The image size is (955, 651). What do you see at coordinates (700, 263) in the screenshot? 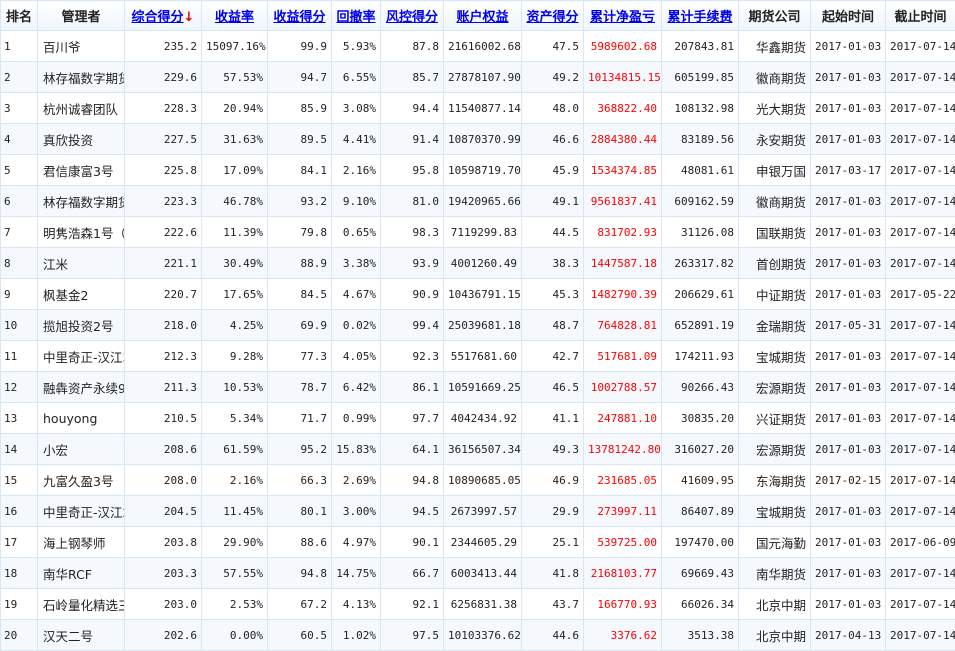
I see `cell-cumulative-fees: 263317.82` at bounding box center [700, 263].